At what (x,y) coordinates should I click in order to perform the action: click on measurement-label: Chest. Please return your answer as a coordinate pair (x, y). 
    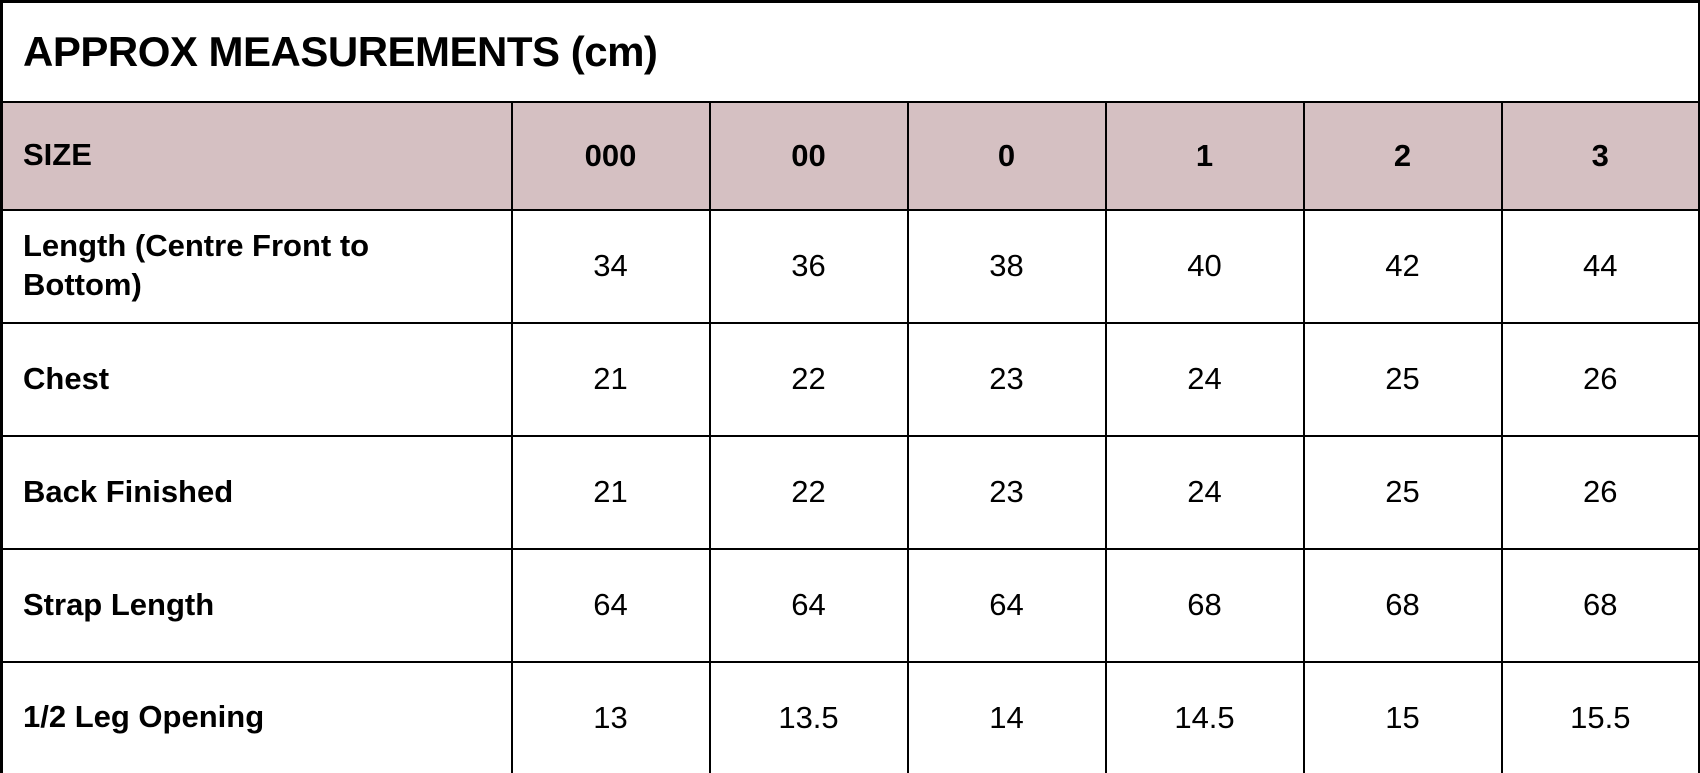
    Looking at the image, I should click on (256, 379).